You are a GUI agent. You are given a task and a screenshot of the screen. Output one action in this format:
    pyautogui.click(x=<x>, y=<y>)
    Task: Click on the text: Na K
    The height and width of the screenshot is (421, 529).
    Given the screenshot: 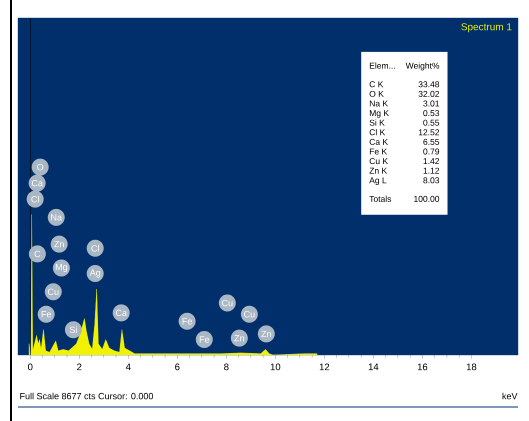 What is the action you would take?
    pyautogui.click(x=379, y=103)
    